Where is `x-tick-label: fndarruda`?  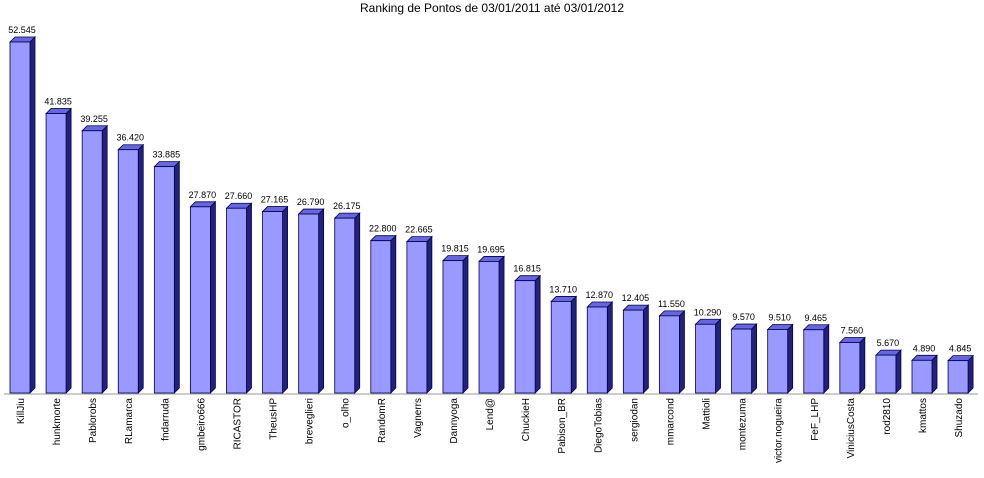
x-tick-label: fndarruda is located at coordinates (165, 419).